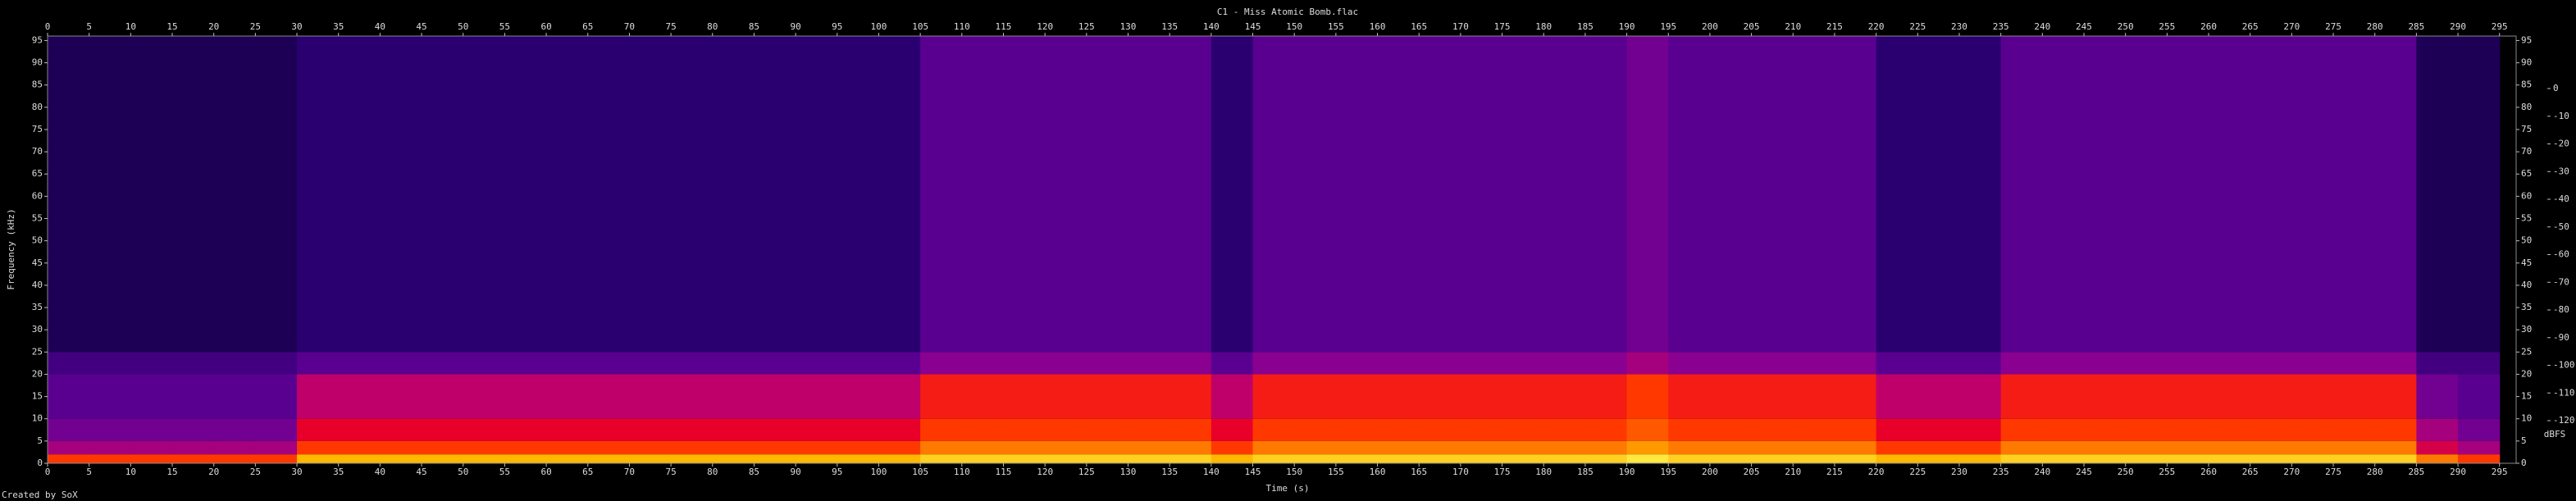  What do you see at coordinates (1543, 26) in the screenshot?
I see `x-tick-label-top: 180` at bounding box center [1543, 26].